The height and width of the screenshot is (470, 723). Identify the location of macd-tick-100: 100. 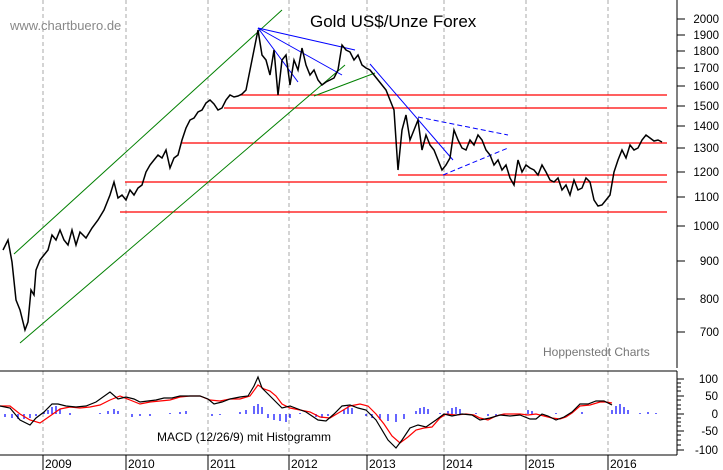
(708, 380).